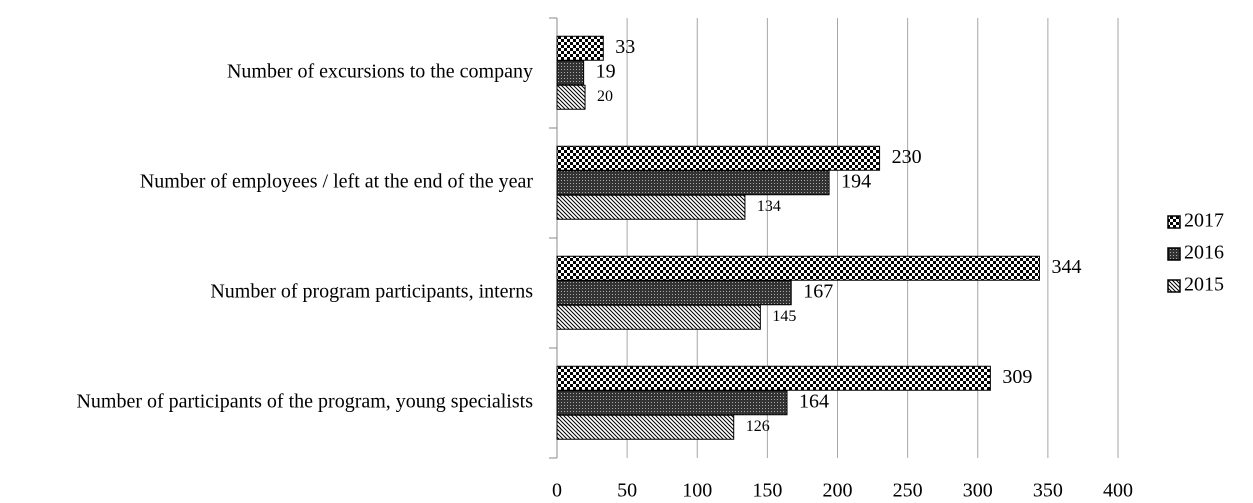 This screenshot has width=1253, height=503. What do you see at coordinates (606, 72) in the screenshot?
I see `data-label: 19` at bounding box center [606, 72].